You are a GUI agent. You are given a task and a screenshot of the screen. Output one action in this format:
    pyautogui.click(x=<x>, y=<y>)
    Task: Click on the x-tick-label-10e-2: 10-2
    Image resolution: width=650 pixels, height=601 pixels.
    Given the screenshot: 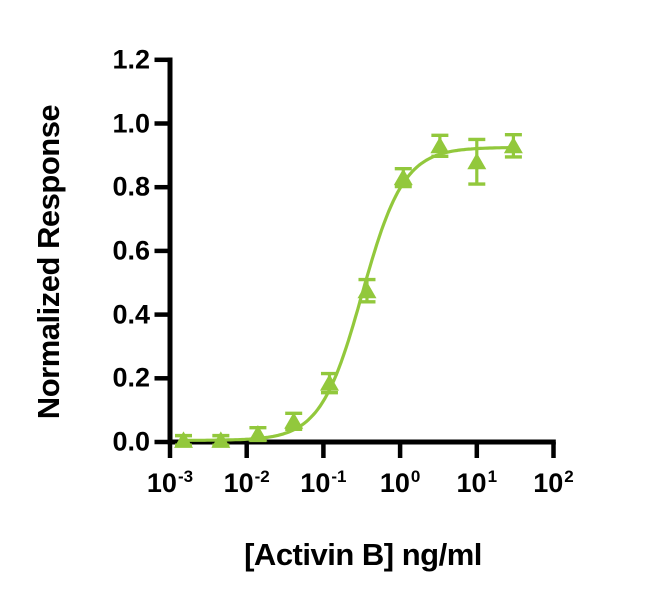 What is the action you would take?
    pyautogui.click(x=246, y=482)
    